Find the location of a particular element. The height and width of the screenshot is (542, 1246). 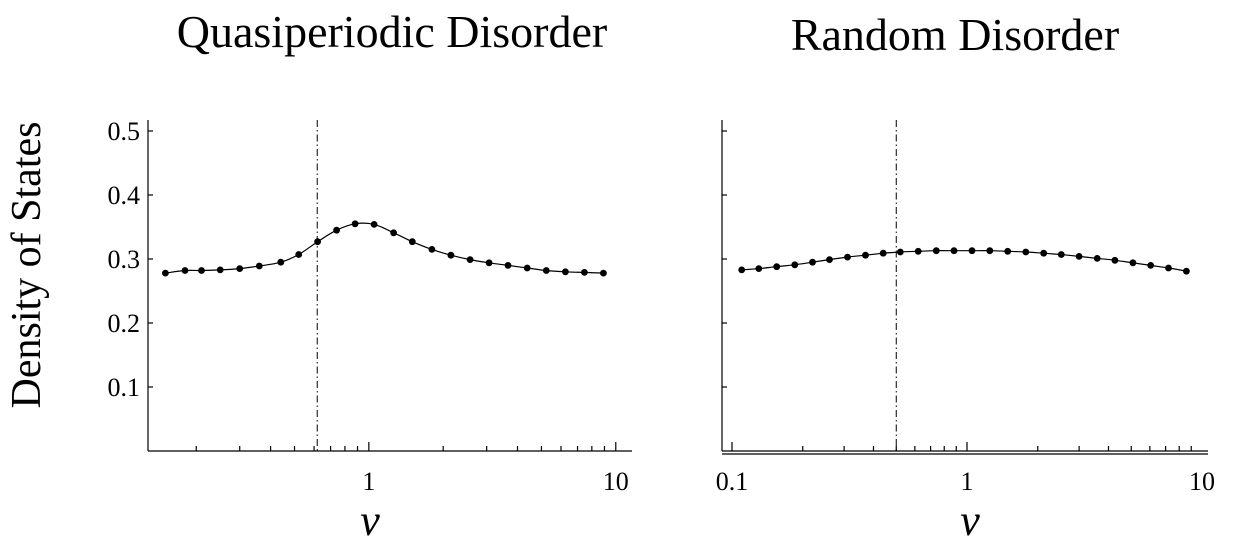

figure-ylabel: Density of States is located at coordinates (27, 265).